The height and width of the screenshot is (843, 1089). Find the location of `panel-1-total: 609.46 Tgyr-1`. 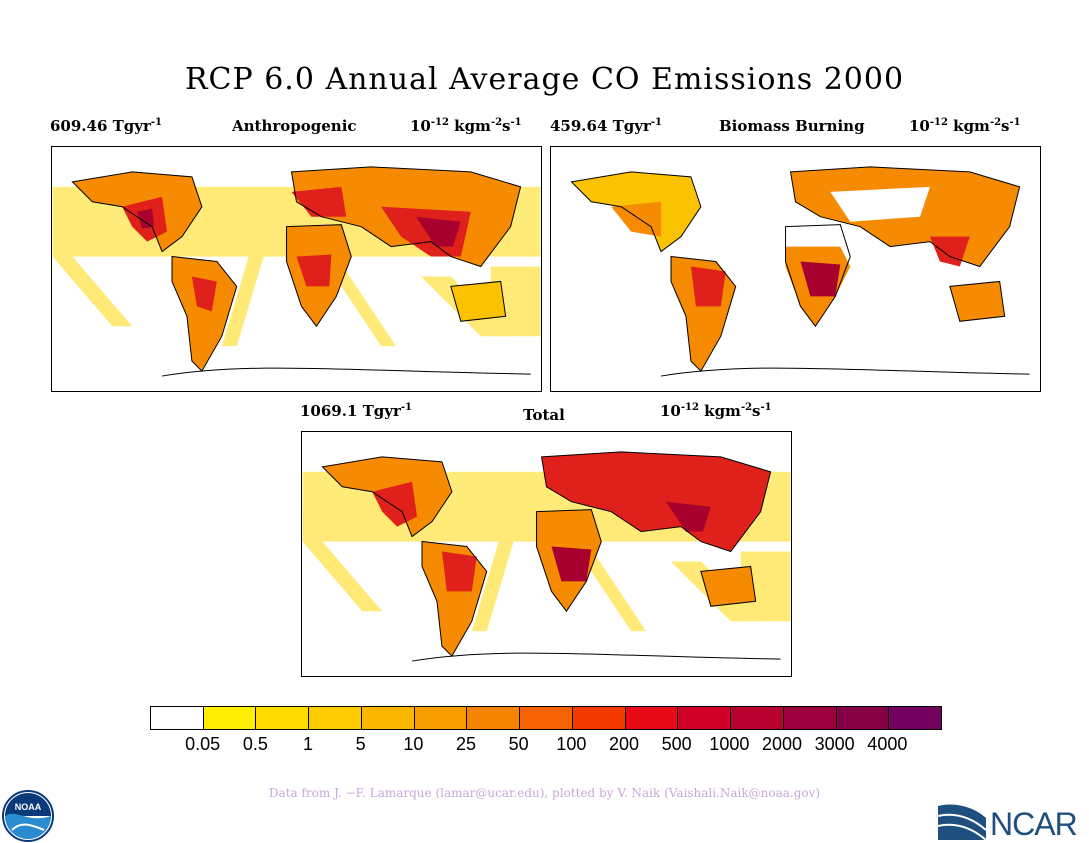

panel-1-total: 609.46 Tgyr-1 is located at coordinates (106, 126).